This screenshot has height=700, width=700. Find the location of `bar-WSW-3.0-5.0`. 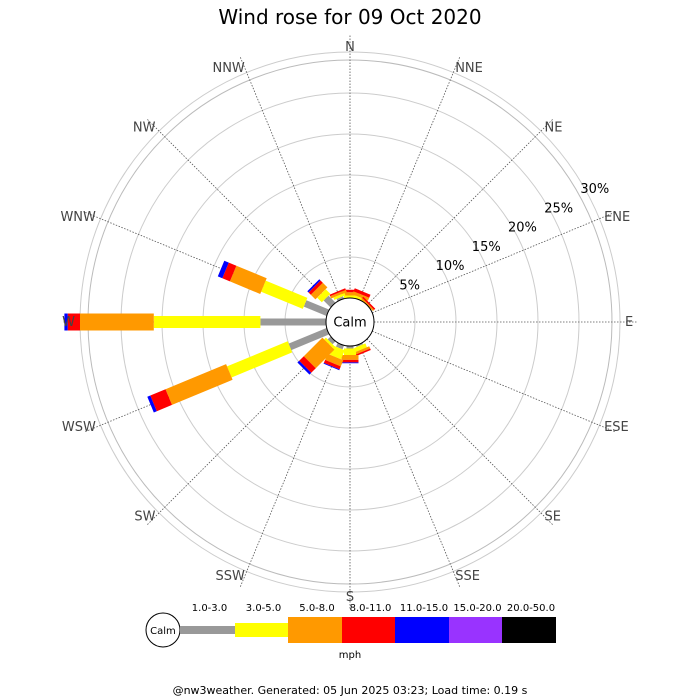

bar-WSW-3.0-5.0 is located at coordinates (260, 359).